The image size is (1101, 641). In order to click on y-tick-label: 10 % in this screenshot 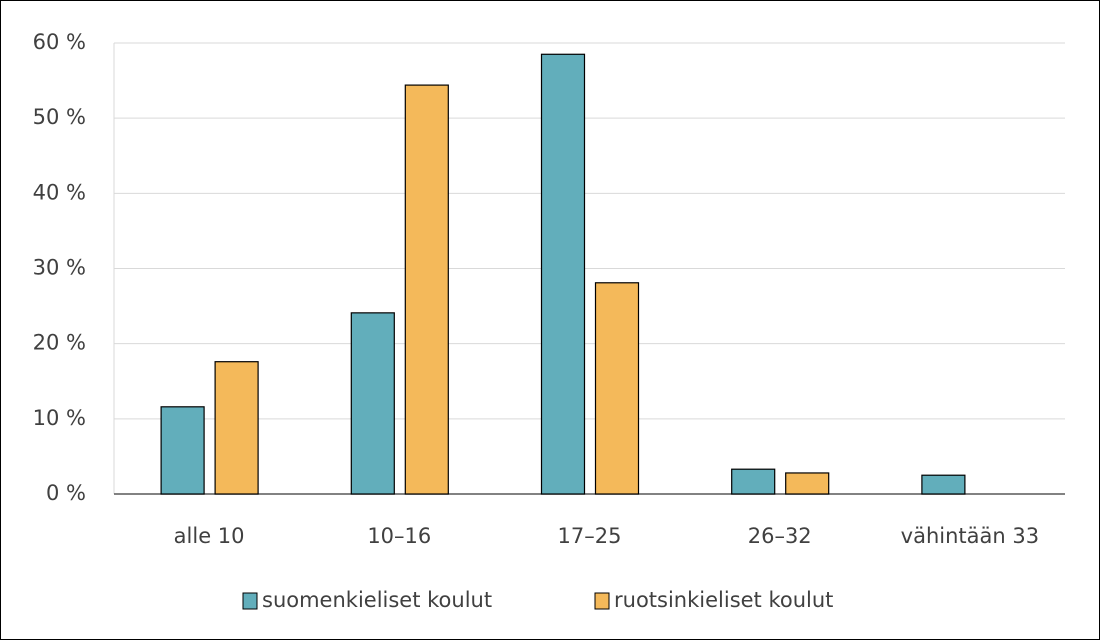, I will do `click(59, 418)`.